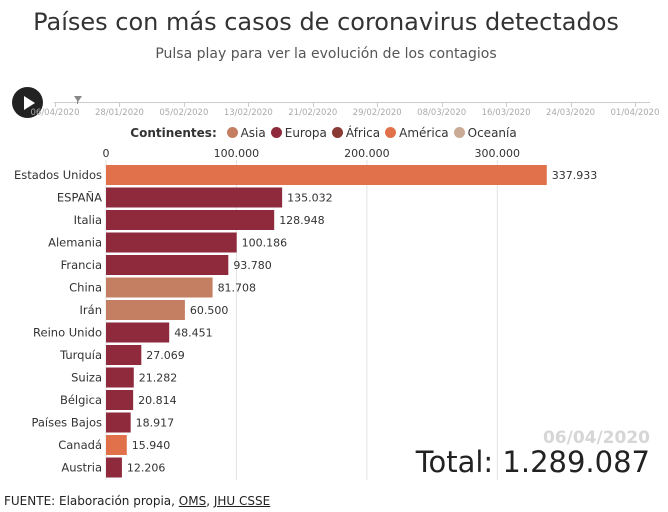 This screenshot has width=668, height=512. What do you see at coordinates (302, 220) in the screenshot?
I see `value-label: 128.948` at bounding box center [302, 220].